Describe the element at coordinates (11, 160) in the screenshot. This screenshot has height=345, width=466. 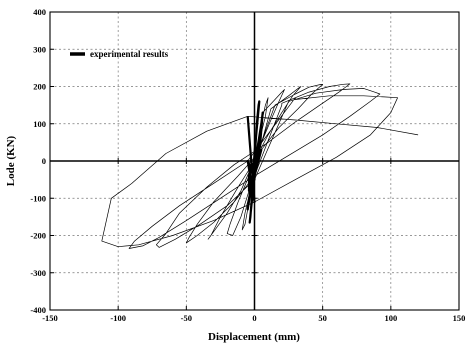
I see `y-axis-label: Lode (KN)` at that location.